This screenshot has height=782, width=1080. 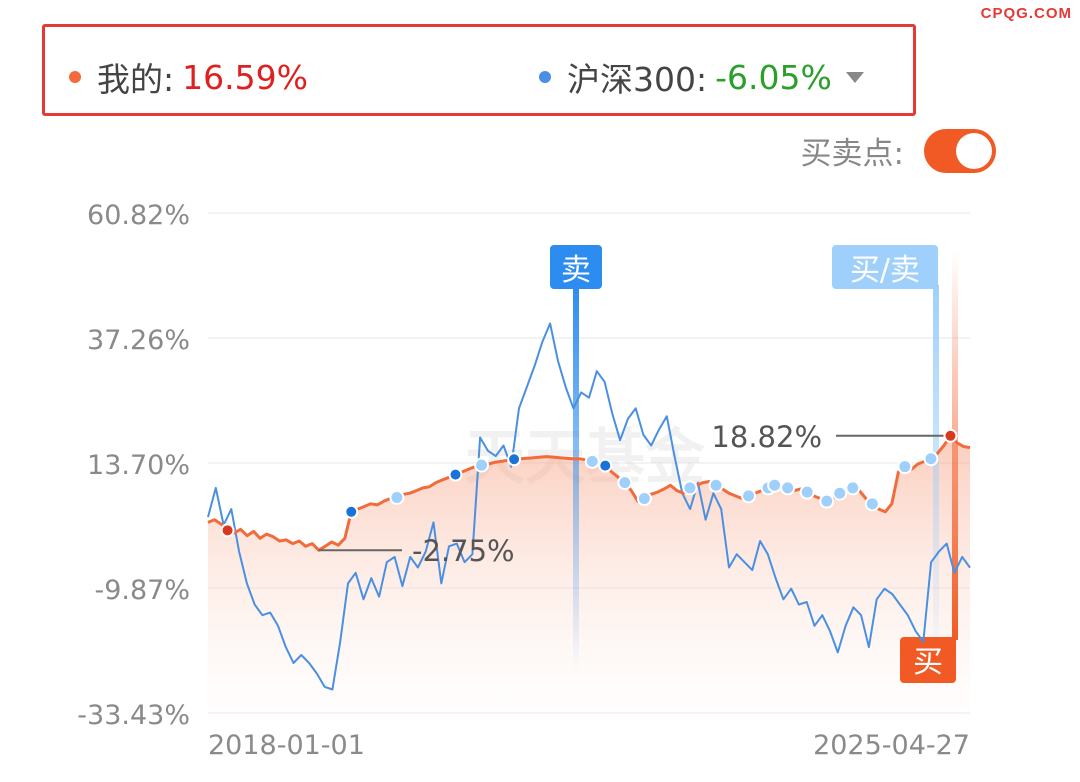 I want to click on sell-tag-label: 卖, so click(x=576, y=270).